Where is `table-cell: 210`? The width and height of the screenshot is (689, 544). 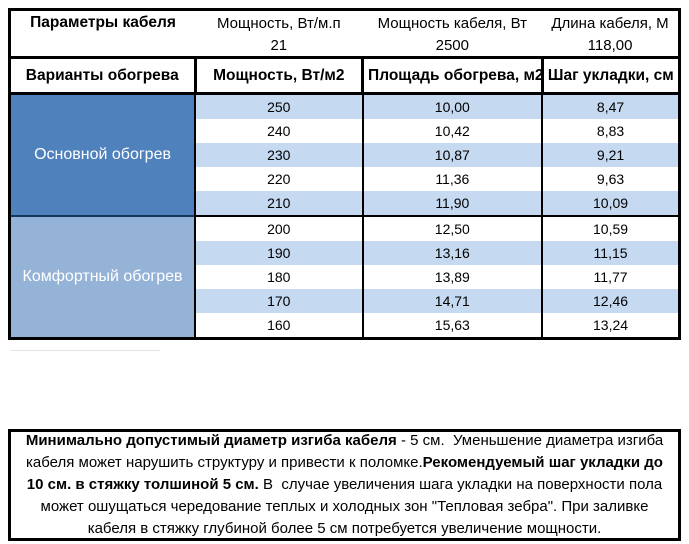 table-cell: 210 is located at coordinates (278, 203).